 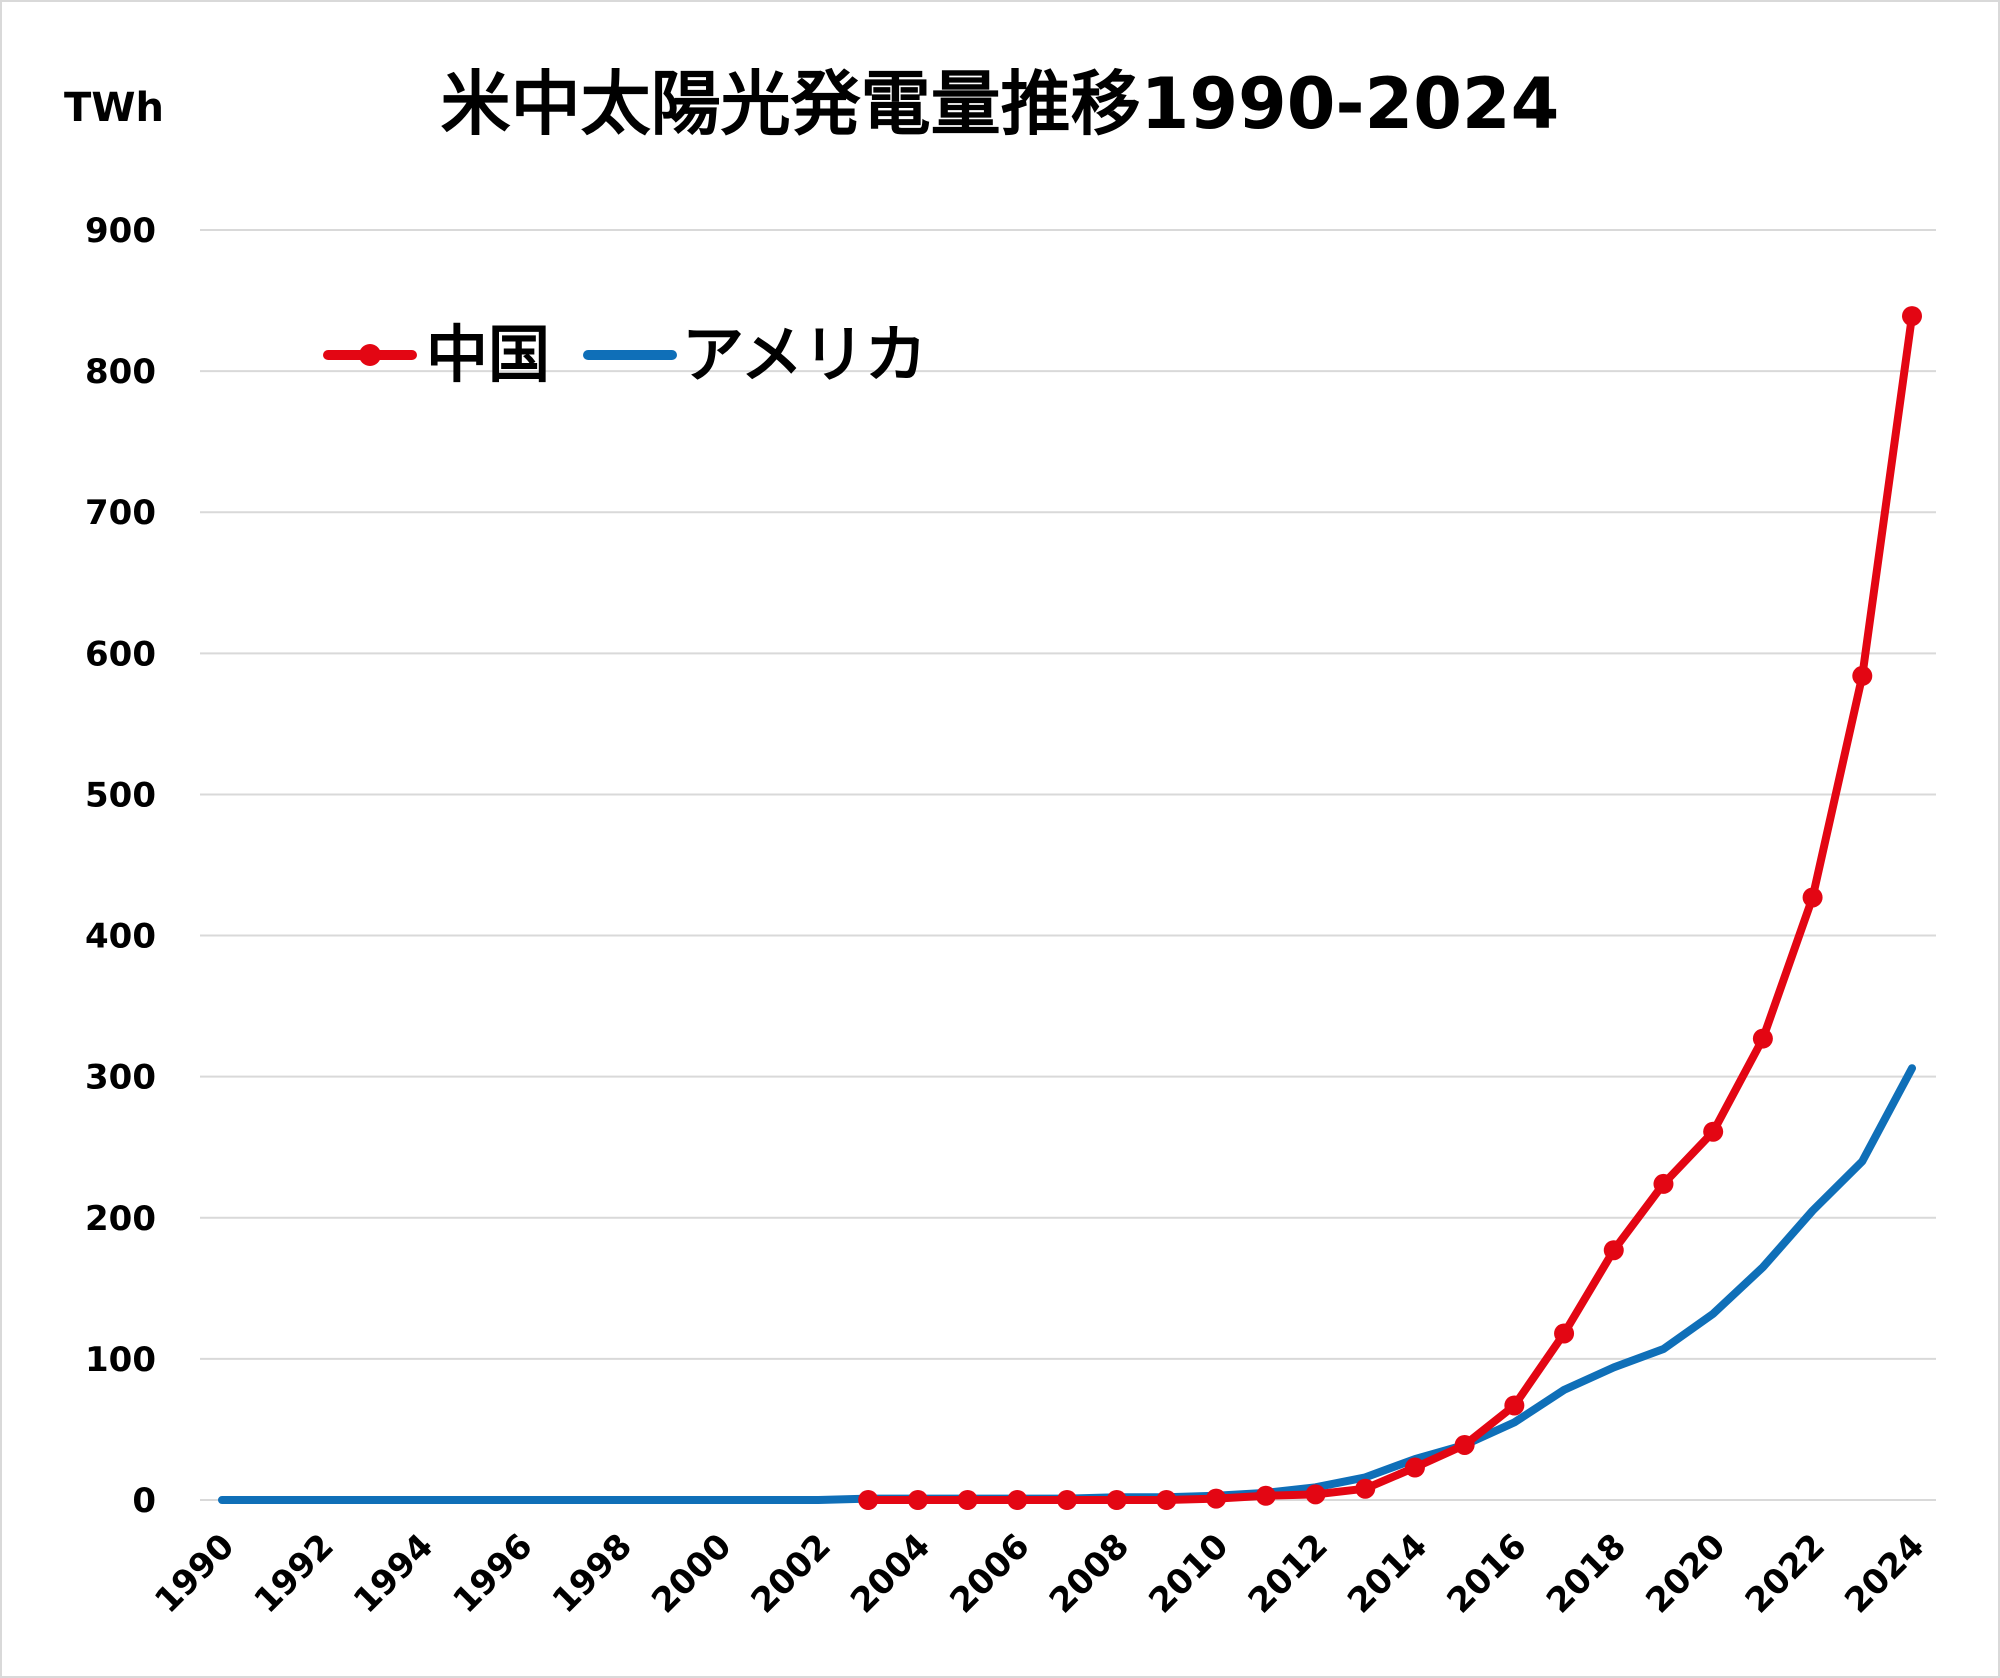 I want to click on y-tick-label: 300, so click(x=120, y=1078).